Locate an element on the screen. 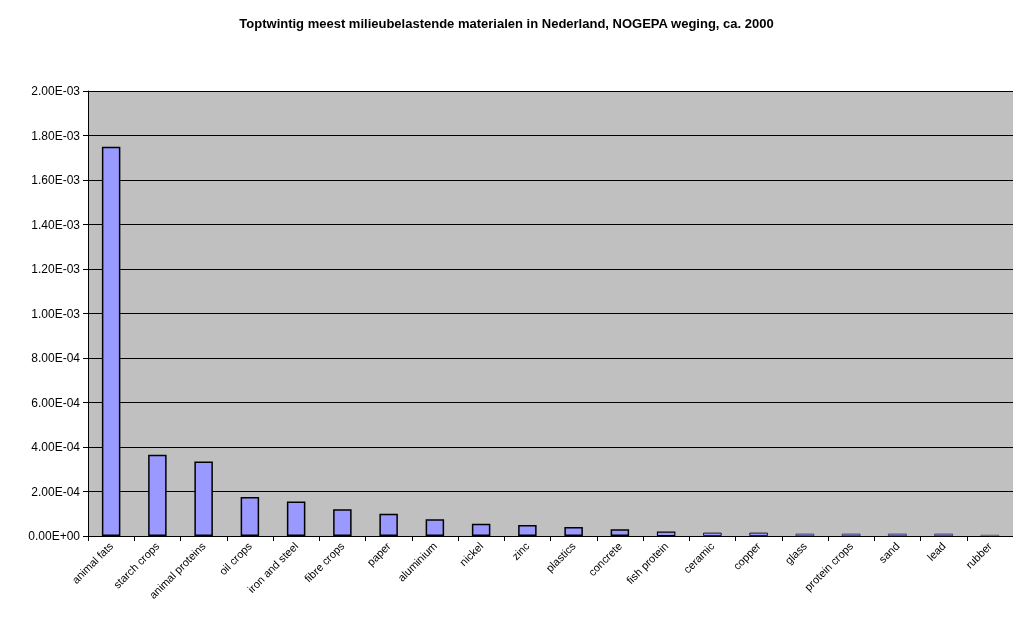 This screenshot has height=624, width=1013. y-tick-label: 2.00E-03 is located at coordinates (56, 91).